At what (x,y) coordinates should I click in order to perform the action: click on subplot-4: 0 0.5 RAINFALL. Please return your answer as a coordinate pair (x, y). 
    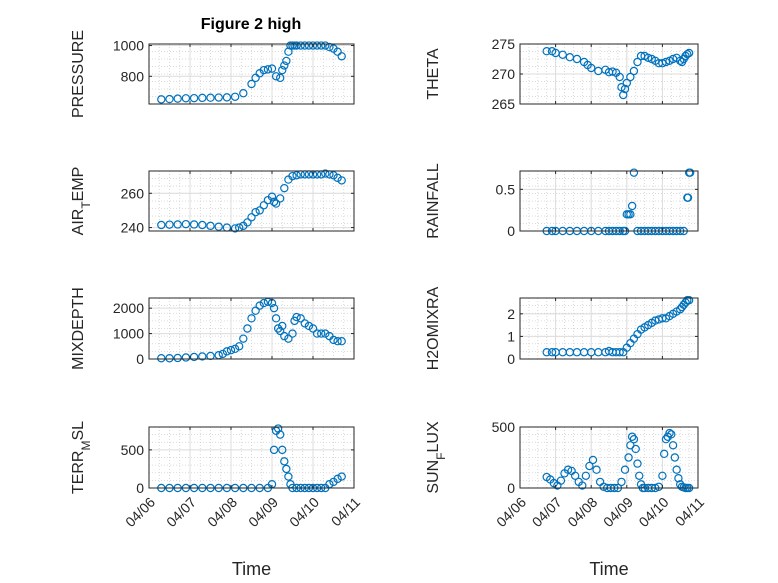
    Looking at the image, I should click on (562, 201).